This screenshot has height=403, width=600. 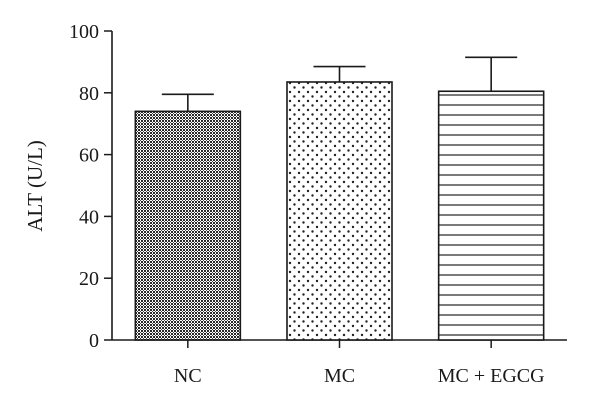 I want to click on y-tick-label: 60, so click(x=89, y=156).